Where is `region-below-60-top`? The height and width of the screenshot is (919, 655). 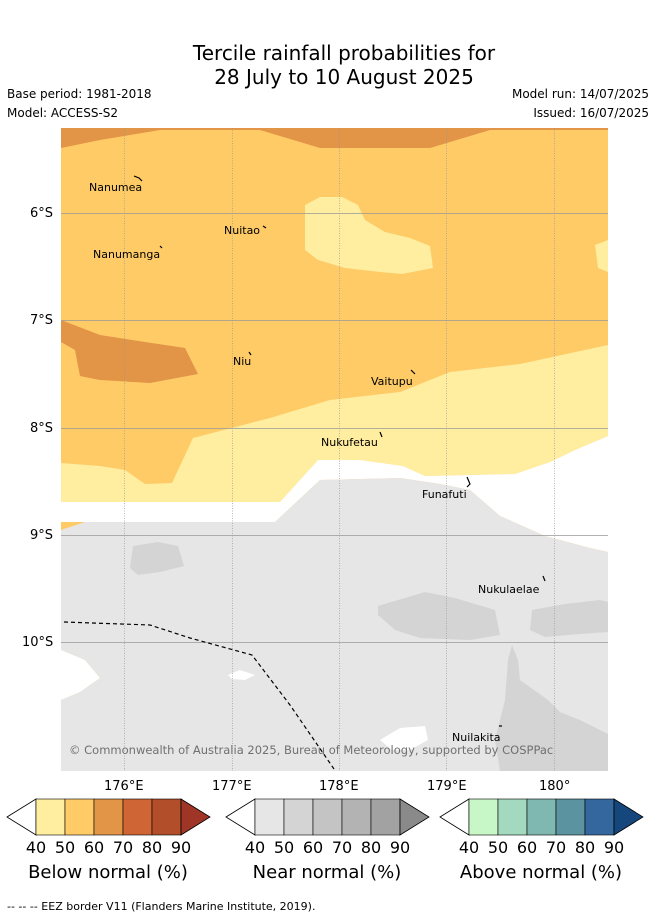 region-below-60-top is located at coordinates (334, 138).